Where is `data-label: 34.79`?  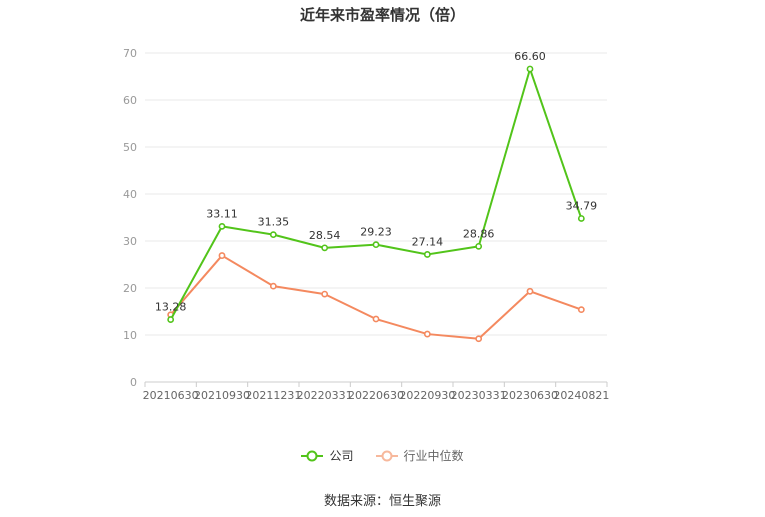
data-label: 34.79 is located at coordinates (582, 205).